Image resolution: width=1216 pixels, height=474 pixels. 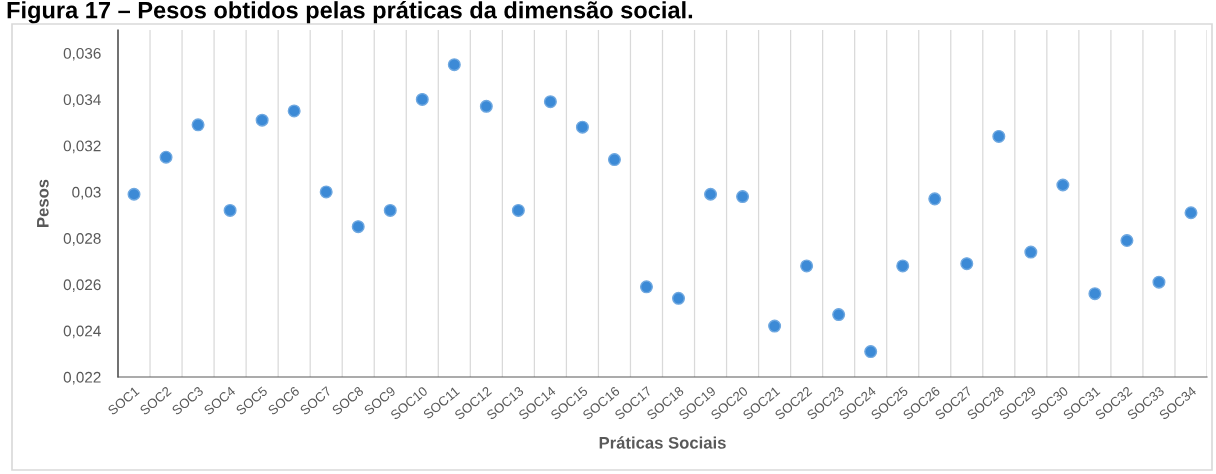 I want to click on chart-title: Figura 17 – Pesos obtidos pelas práticas da dimensão social., so click(x=350, y=12).